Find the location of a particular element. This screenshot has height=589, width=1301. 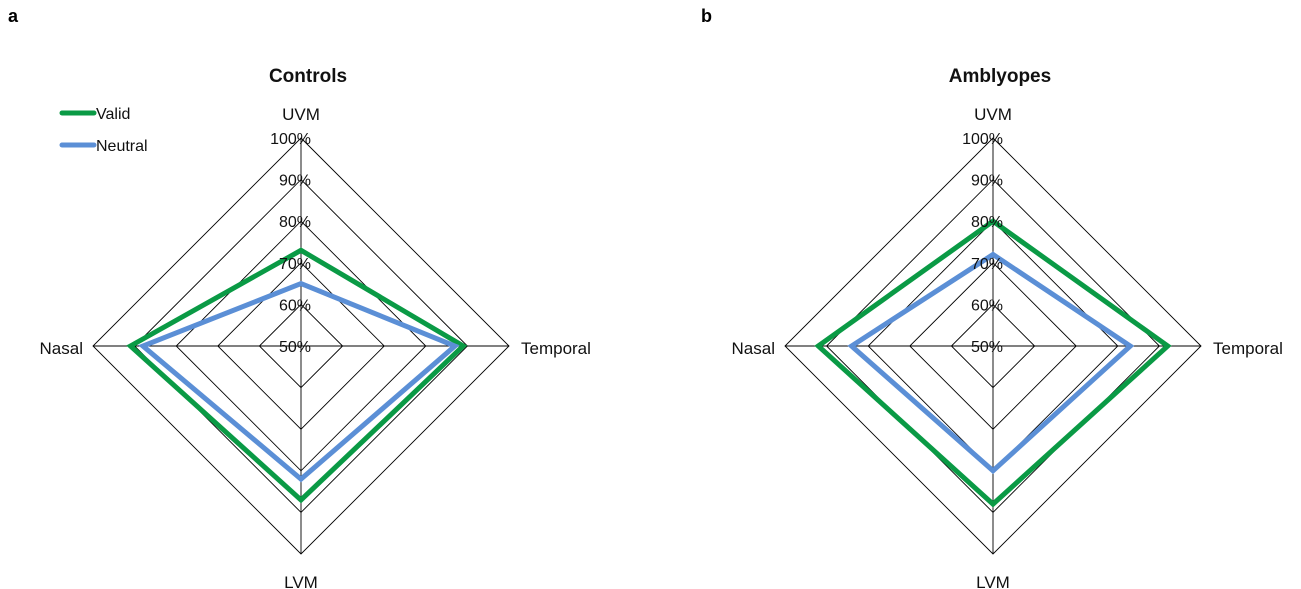

chart-title: Amblyopes is located at coordinates (1000, 76).